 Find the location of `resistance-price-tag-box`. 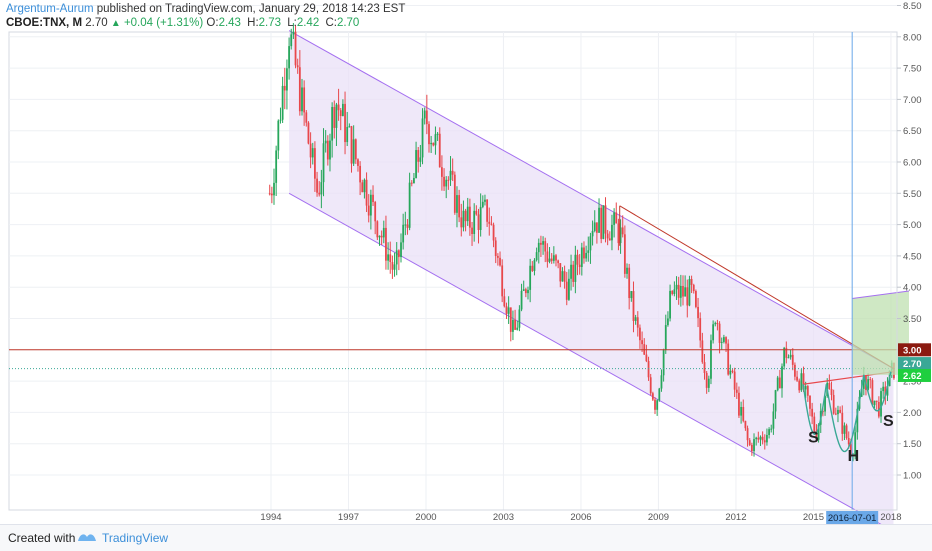

resistance-price-tag-box is located at coordinates (914, 350).